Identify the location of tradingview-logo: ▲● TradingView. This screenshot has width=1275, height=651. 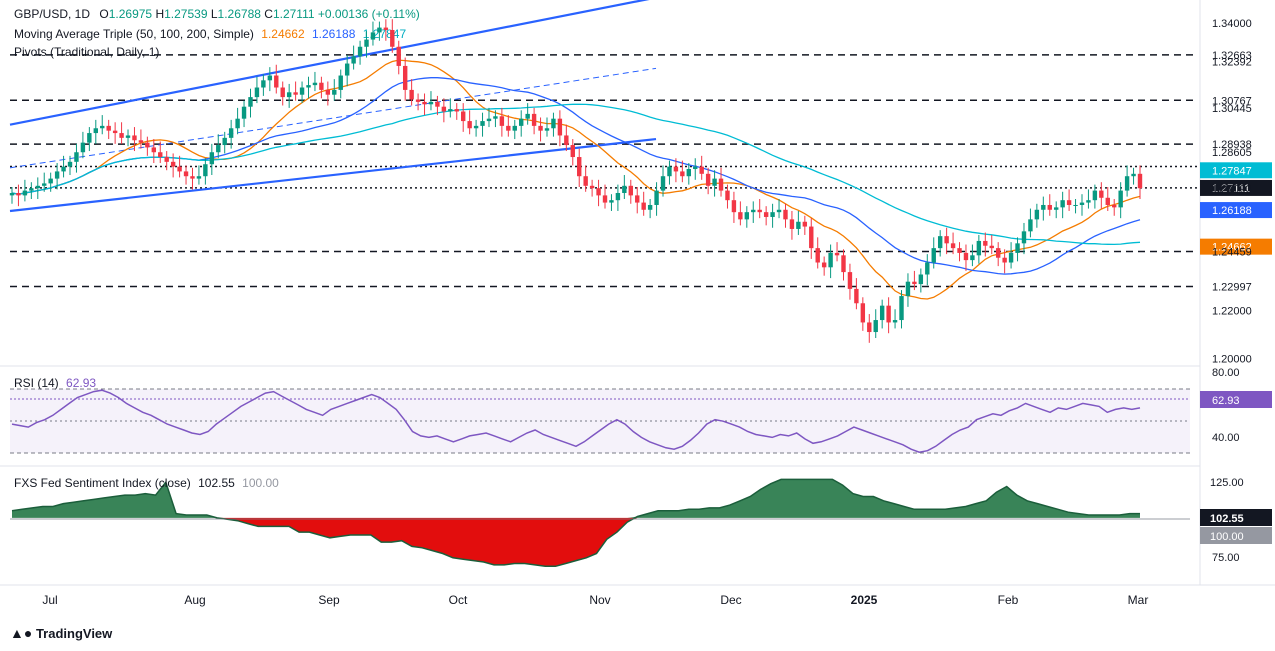
(61, 633).